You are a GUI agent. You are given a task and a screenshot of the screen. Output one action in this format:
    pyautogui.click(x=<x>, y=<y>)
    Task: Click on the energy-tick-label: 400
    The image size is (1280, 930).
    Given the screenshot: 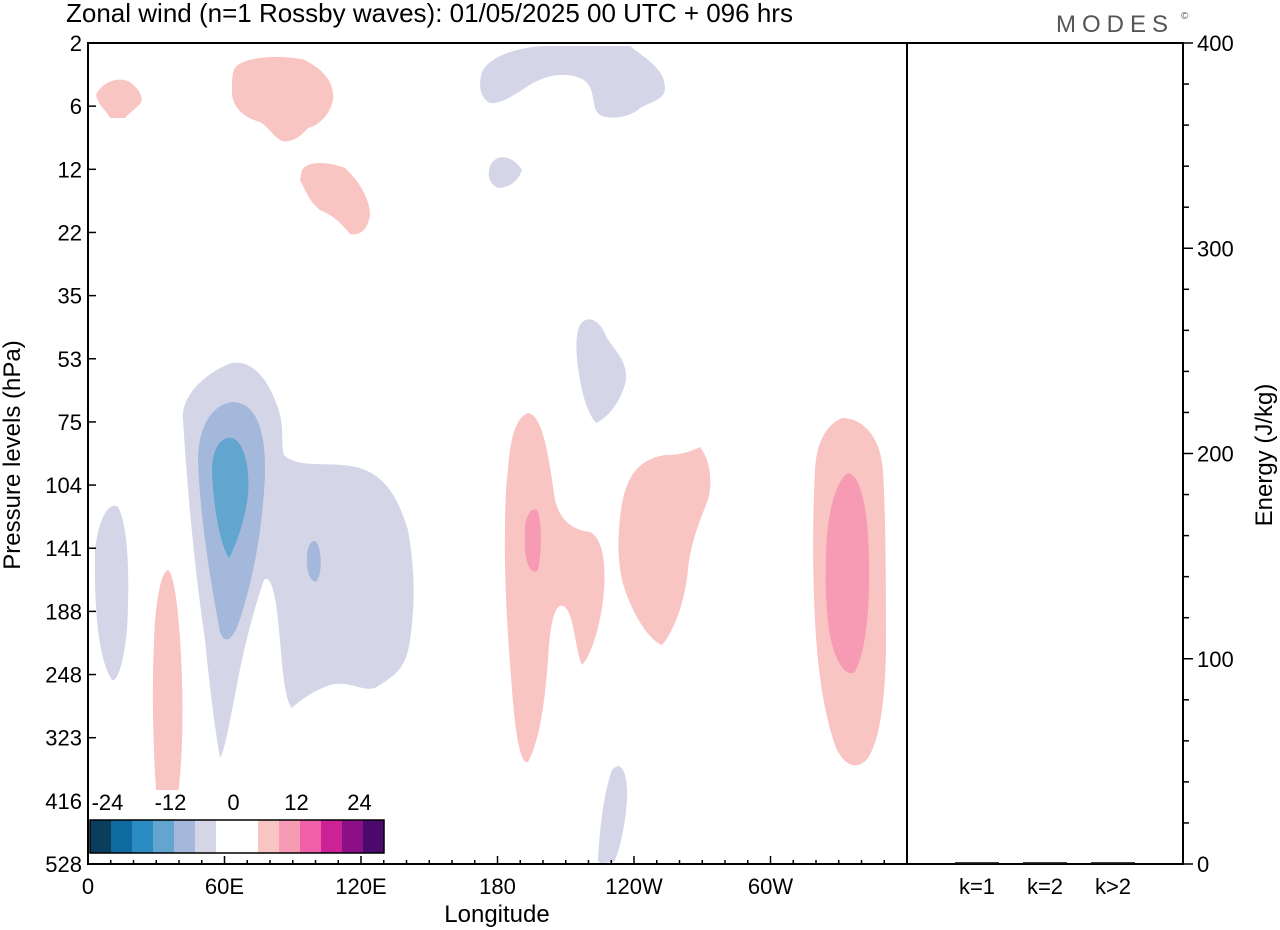 What is the action you would take?
    pyautogui.click(x=1215, y=43)
    